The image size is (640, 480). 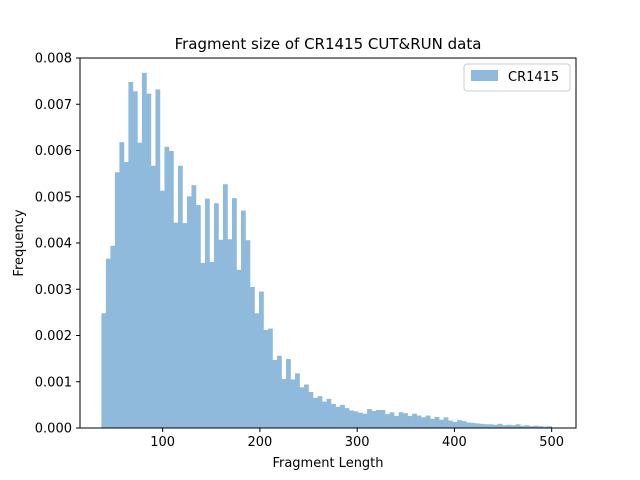 I want to click on x-axis-label: Fragment Length, so click(x=327, y=463).